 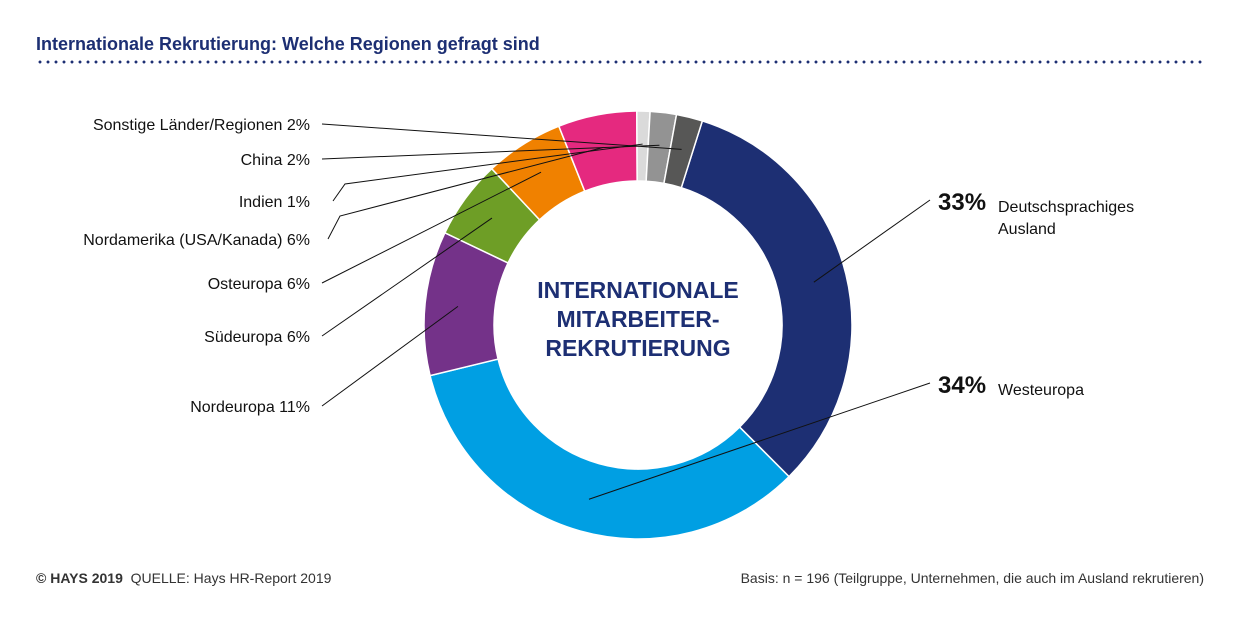 I want to click on footer-source: © HAYS 2019 QUELLE: Hays HR-Report 2019, so click(x=183, y=578).